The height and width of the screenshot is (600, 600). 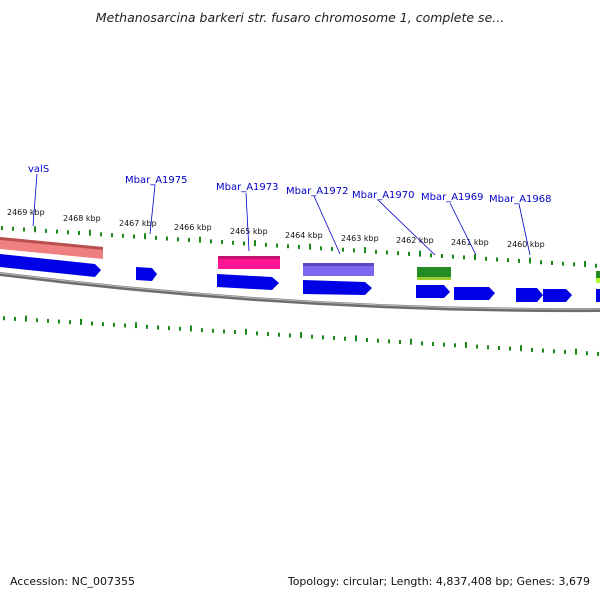 I want to click on chromosome-backbone-highlight, so click(x=300, y=291).